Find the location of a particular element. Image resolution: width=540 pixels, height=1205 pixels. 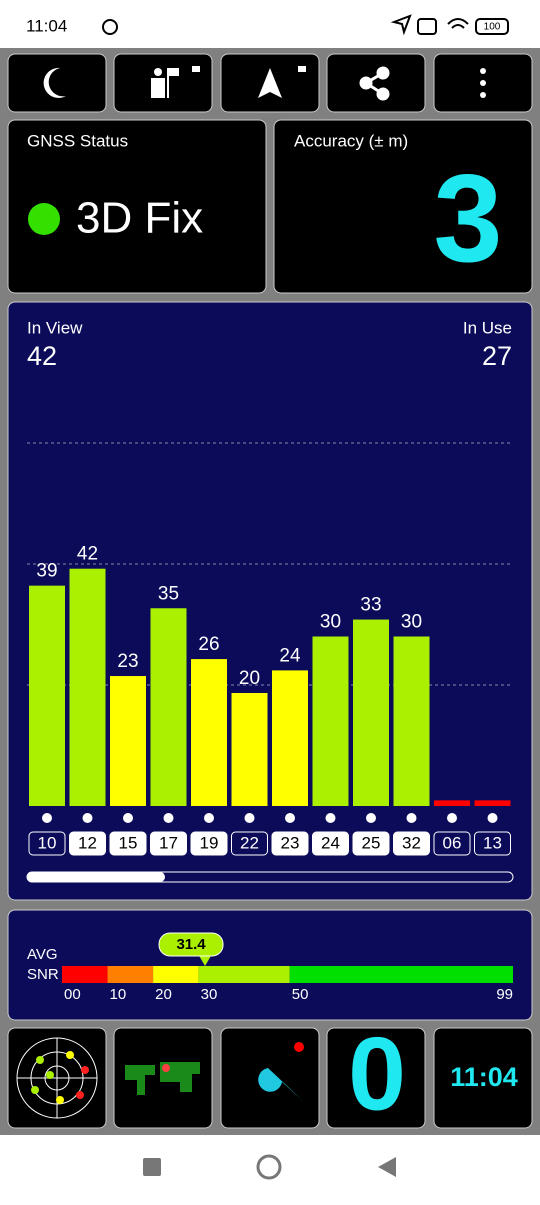

clock-value: 11:04 is located at coordinates (484, 1077).